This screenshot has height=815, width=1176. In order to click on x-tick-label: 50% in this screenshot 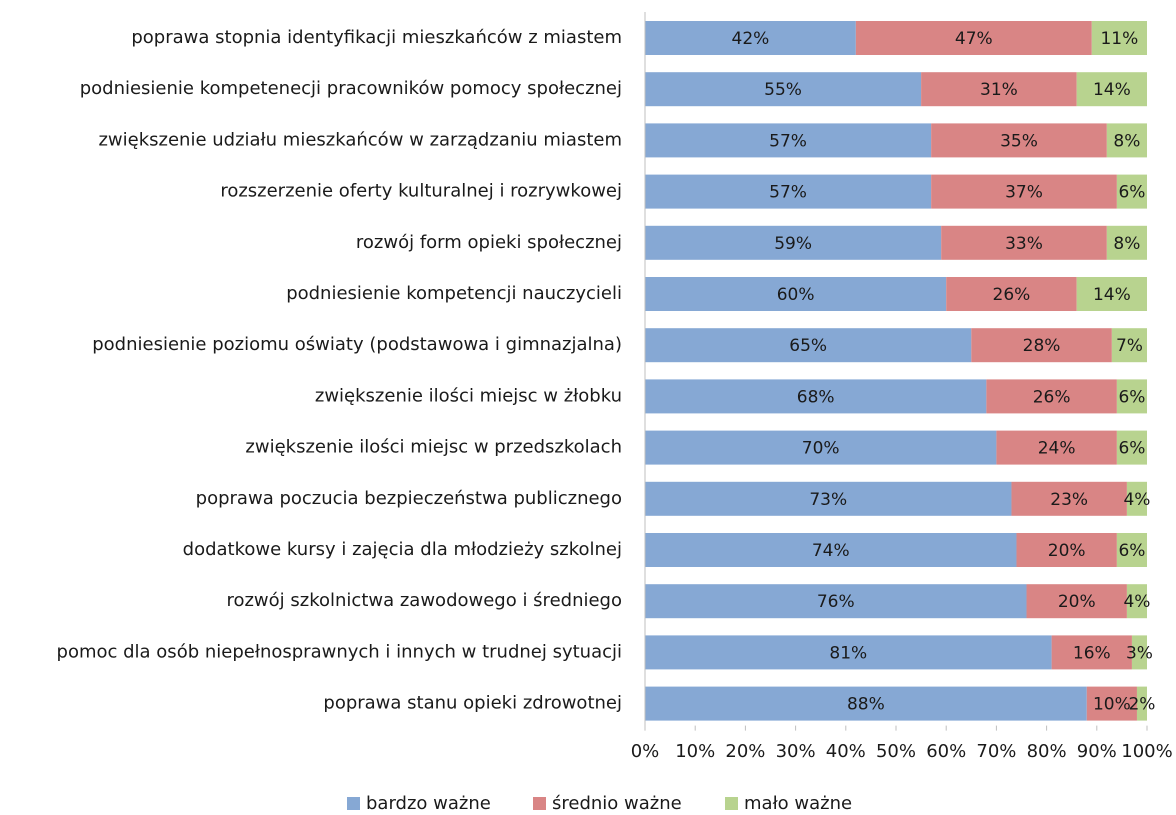, I will do `click(896, 751)`.